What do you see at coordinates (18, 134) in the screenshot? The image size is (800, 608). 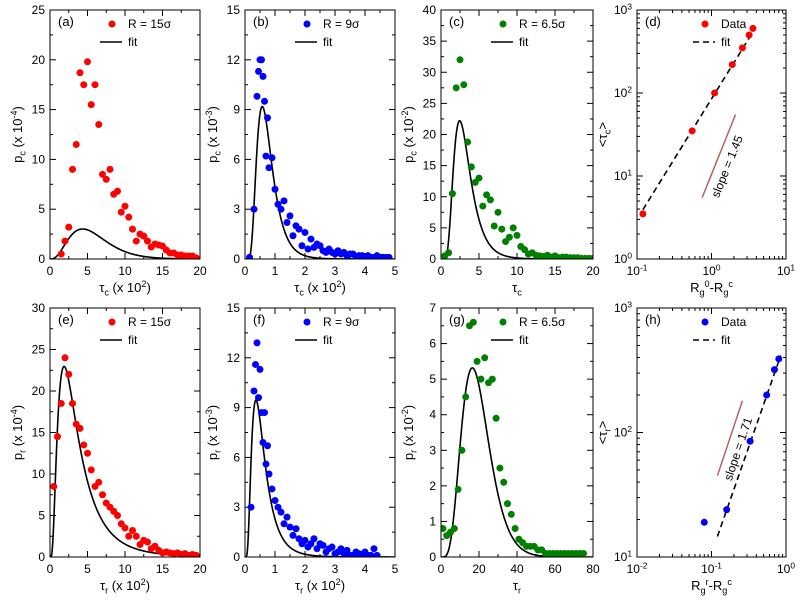 I see `y-axis-label: pc (x 10-4)` at bounding box center [18, 134].